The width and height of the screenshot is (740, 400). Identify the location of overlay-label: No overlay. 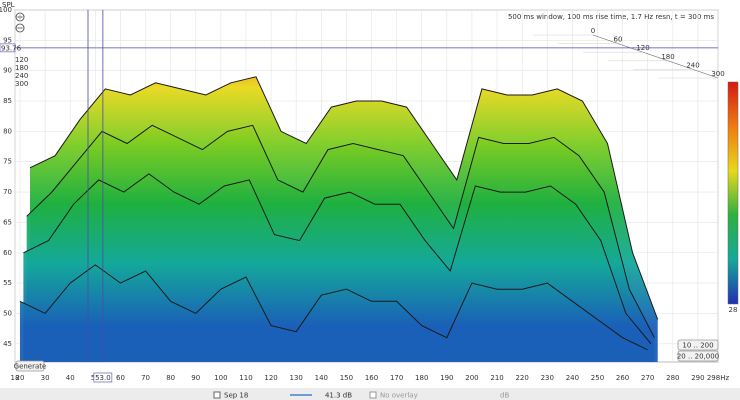
(399, 396).